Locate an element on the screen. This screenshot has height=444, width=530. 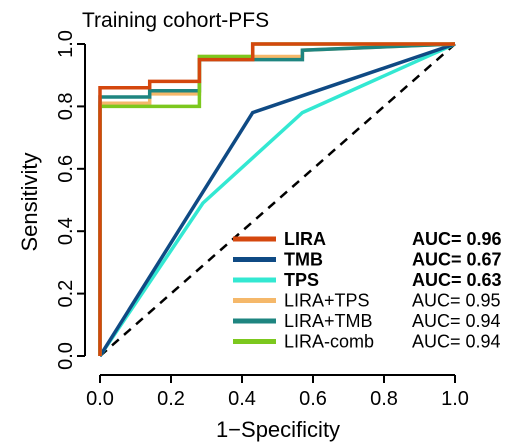
y-tick-label: 0.6 is located at coordinates (66, 169).